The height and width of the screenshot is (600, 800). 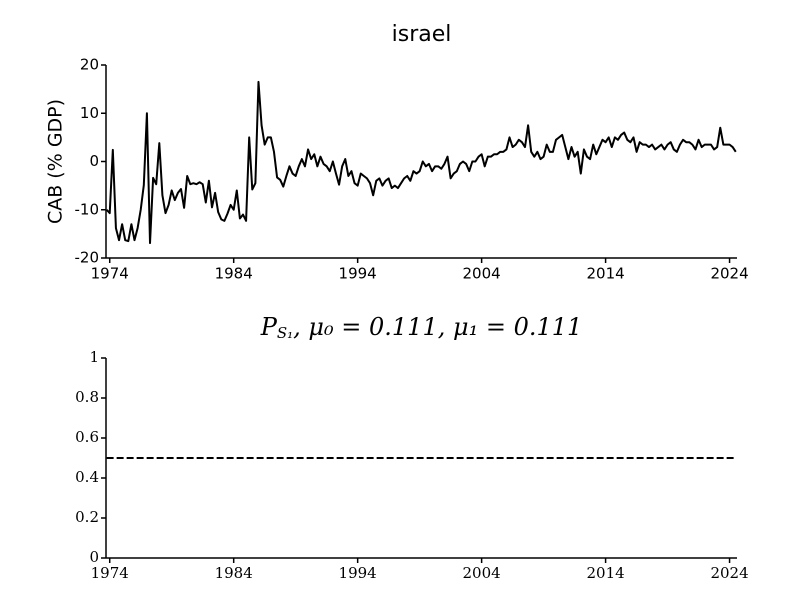 I want to click on y-tick-label: 10, so click(x=89, y=113).